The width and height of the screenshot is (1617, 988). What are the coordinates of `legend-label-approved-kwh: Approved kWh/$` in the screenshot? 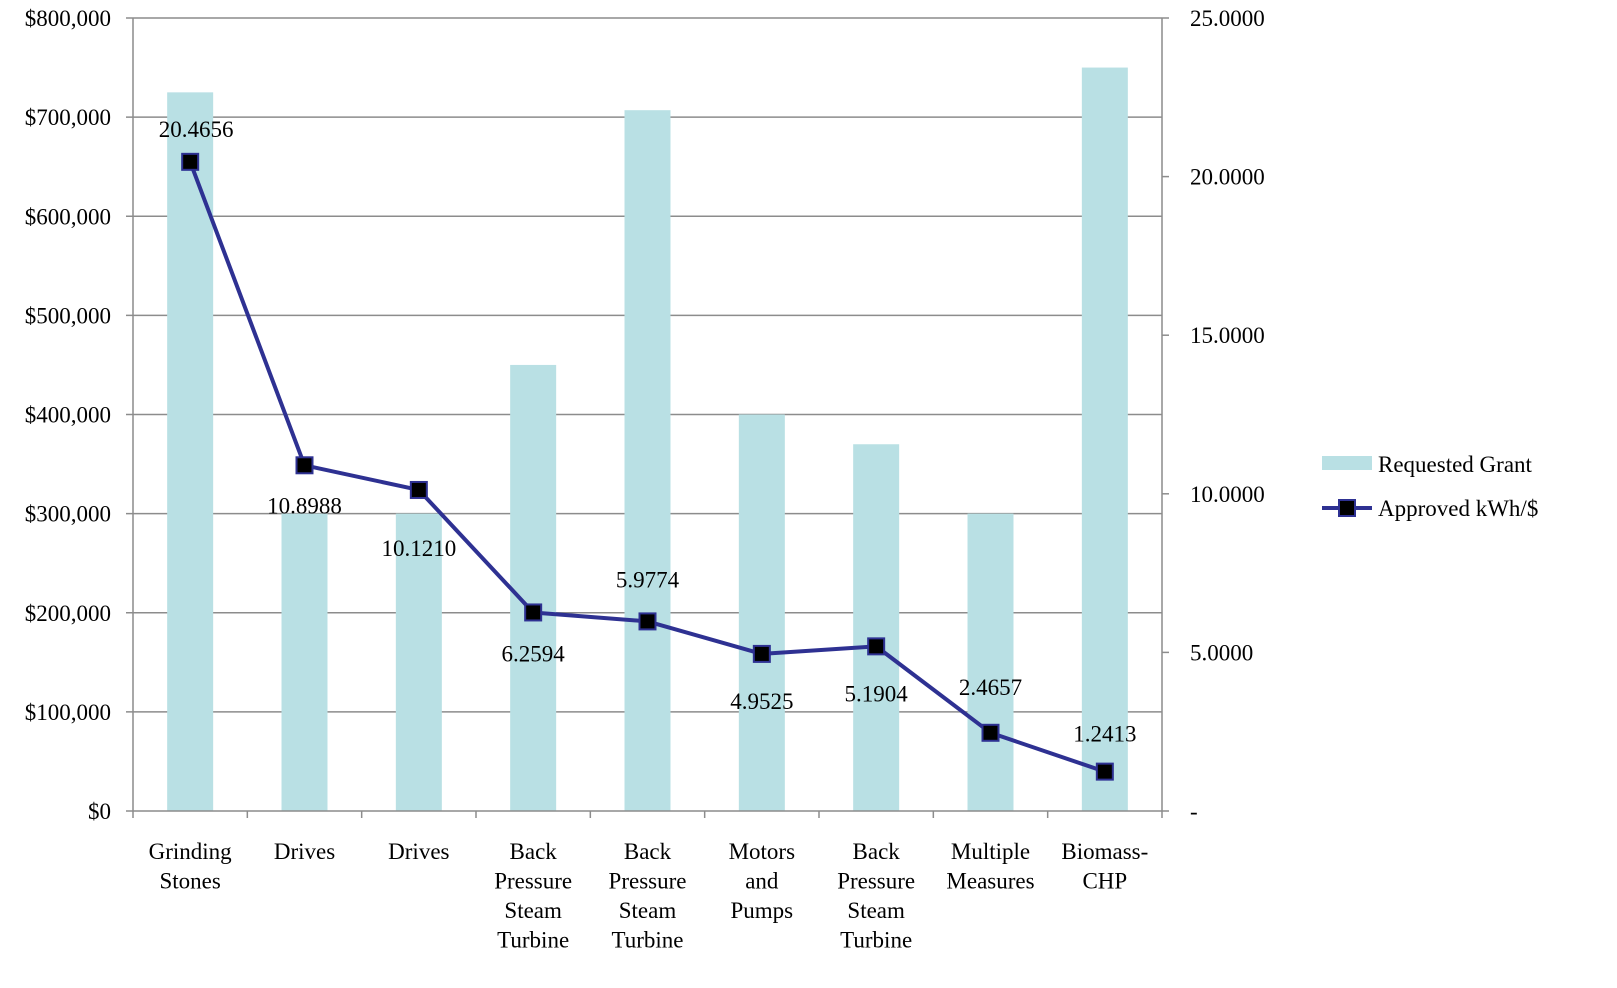 It's located at (1458, 508).